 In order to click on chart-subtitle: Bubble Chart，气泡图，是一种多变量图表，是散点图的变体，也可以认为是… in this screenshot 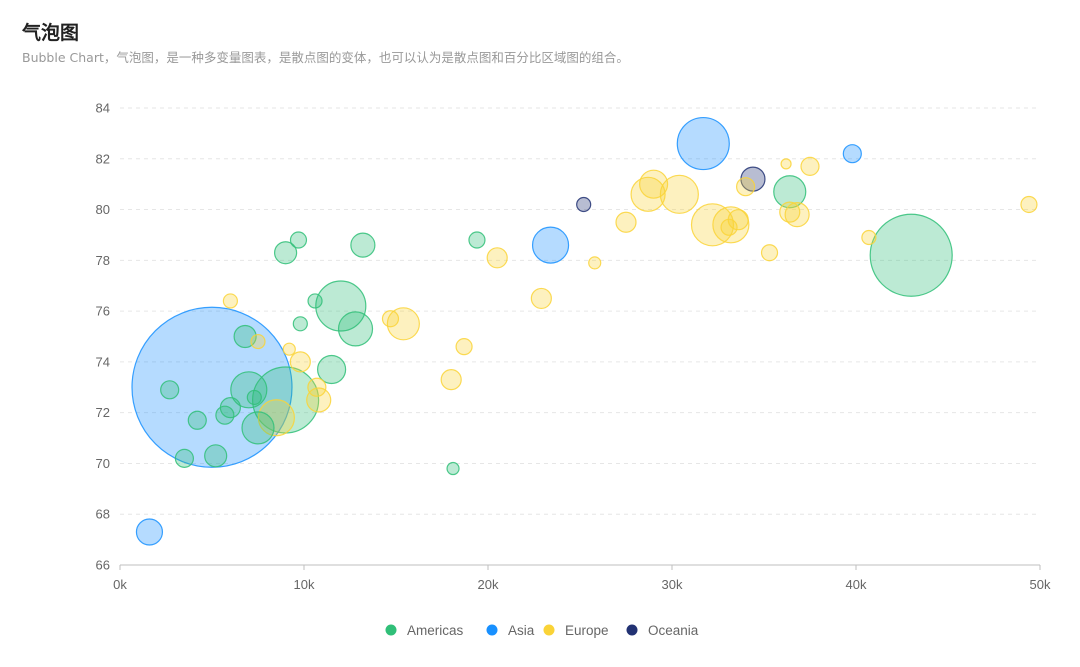, I will do `click(325, 57)`.